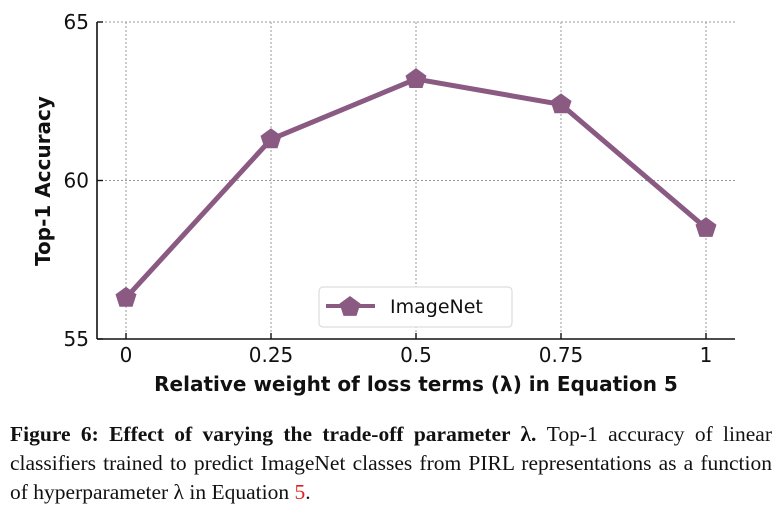 The width and height of the screenshot is (778, 518). Describe the element at coordinates (706, 355) in the screenshot. I see `x-tick-label: 1` at that location.